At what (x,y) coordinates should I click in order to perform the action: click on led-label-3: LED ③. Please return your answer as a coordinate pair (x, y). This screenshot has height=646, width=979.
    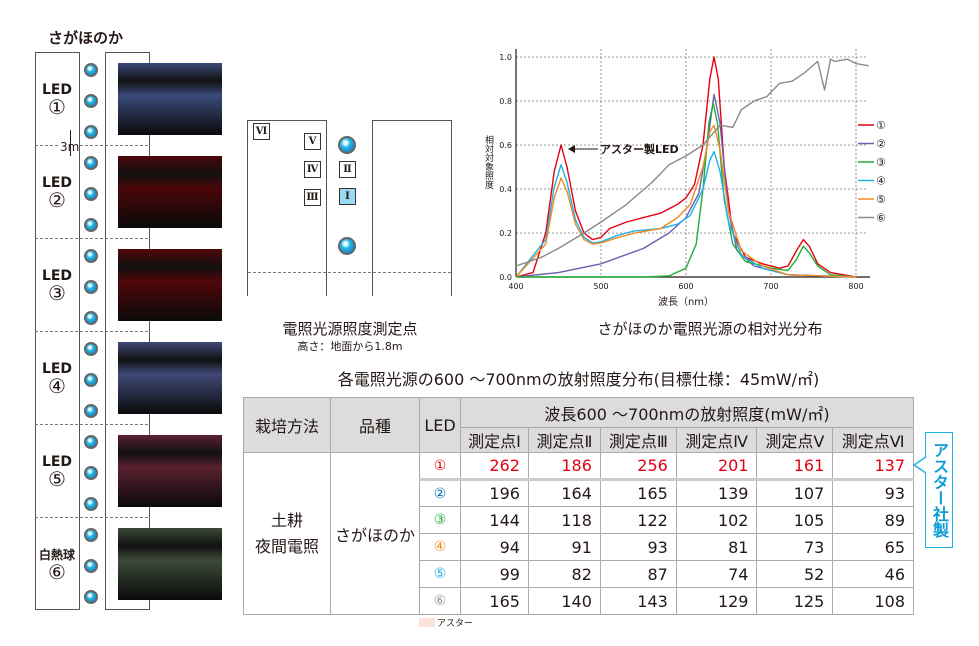
    Looking at the image, I should click on (57, 286).